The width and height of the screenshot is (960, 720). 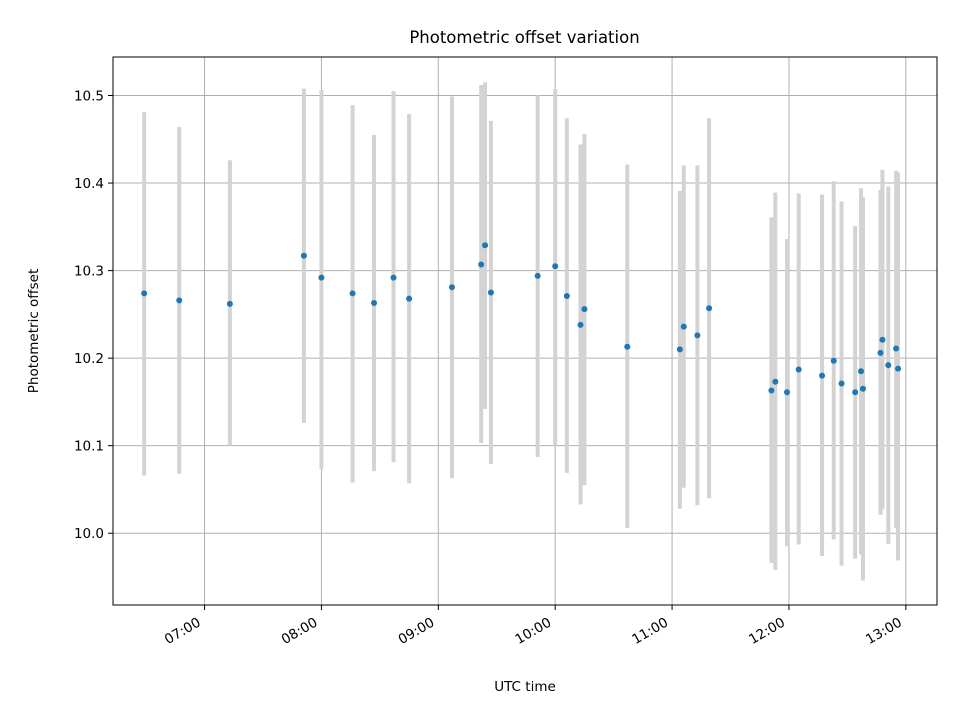 I want to click on x-tick-label: 08:00, so click(x=300, y=631).